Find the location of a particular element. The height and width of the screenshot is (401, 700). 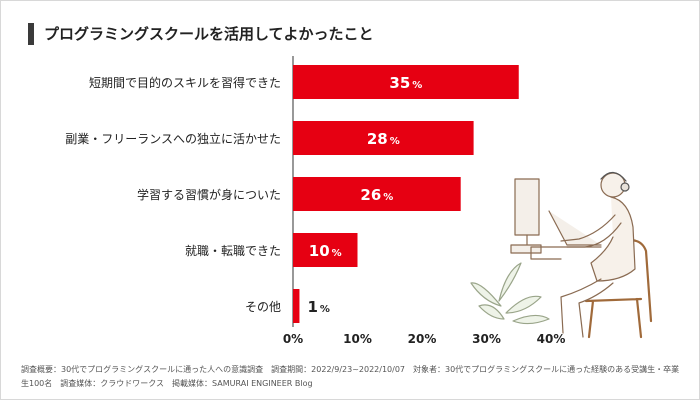

x-tick-label: 0% is located at coordinates (293, 339).